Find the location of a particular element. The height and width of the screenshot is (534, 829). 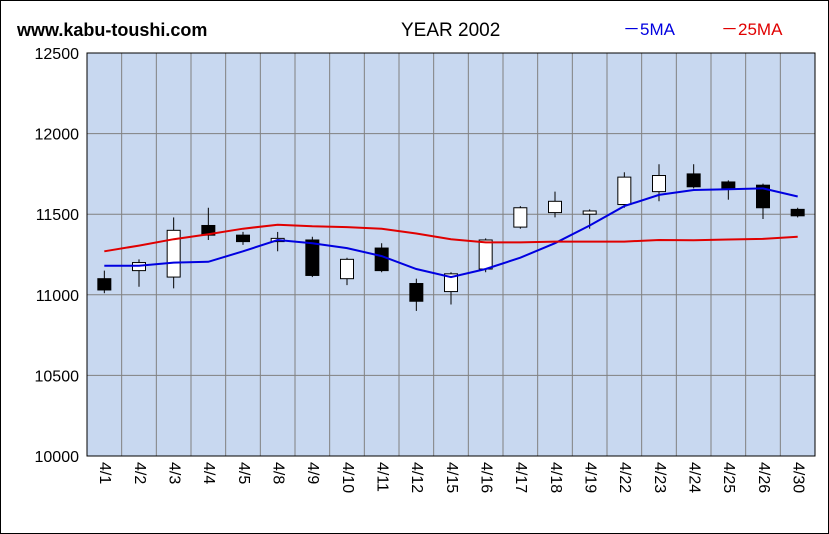

x-tick-label: 4/26 is located at coordinates (763, 477).